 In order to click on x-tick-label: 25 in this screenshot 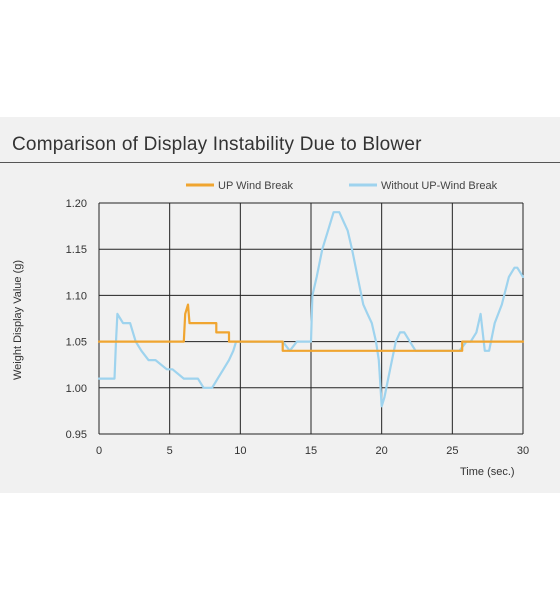, I will do `click(452, 451)`.